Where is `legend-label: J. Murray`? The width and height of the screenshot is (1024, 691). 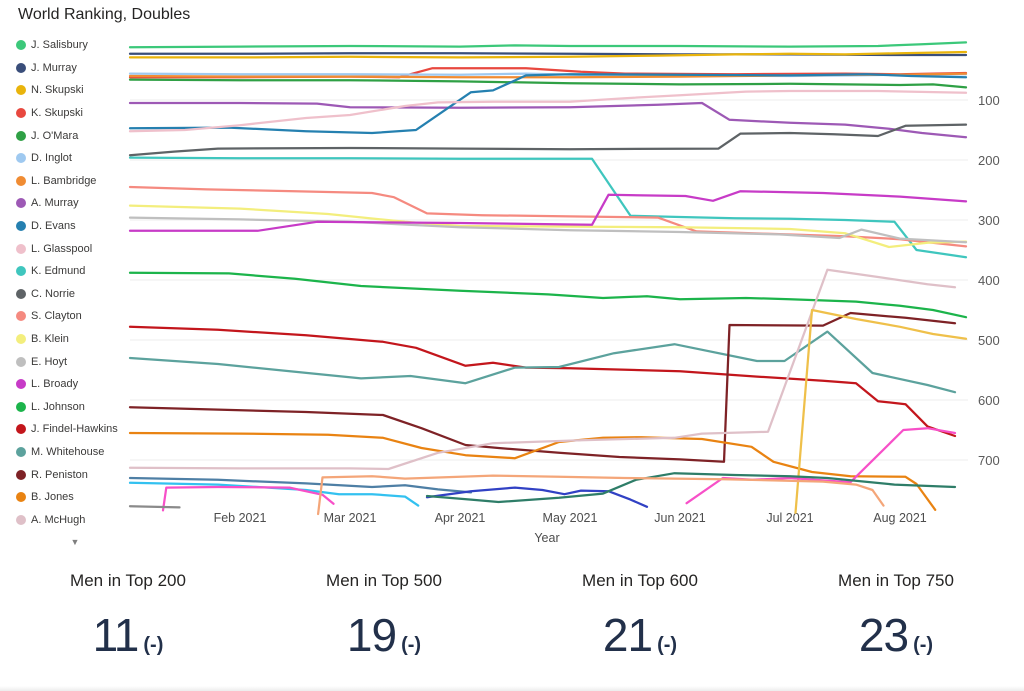 legend-label: J. Murray is located at coordinates (54, 67).